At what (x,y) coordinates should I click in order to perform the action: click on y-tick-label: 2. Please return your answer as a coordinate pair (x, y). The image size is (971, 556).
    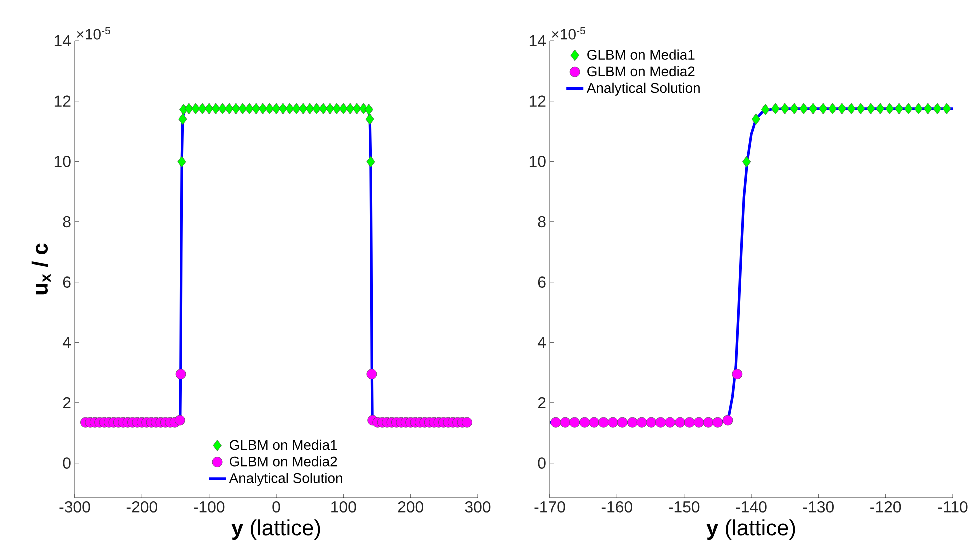
    Looking at the image, I should click on (542, 403).